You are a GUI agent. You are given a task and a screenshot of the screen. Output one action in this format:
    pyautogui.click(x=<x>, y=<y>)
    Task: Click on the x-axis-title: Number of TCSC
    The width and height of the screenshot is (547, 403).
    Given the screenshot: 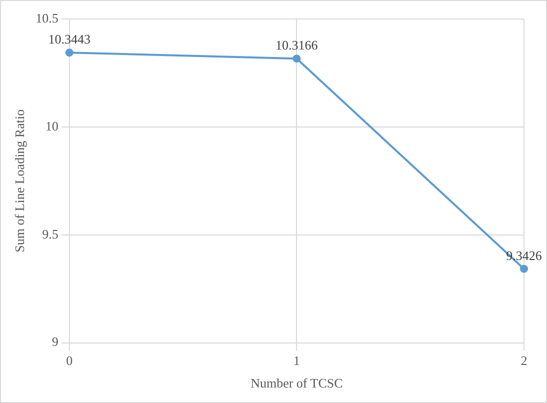 What is the action you would take?
    pyautogui.click(x=296, y=383)
    